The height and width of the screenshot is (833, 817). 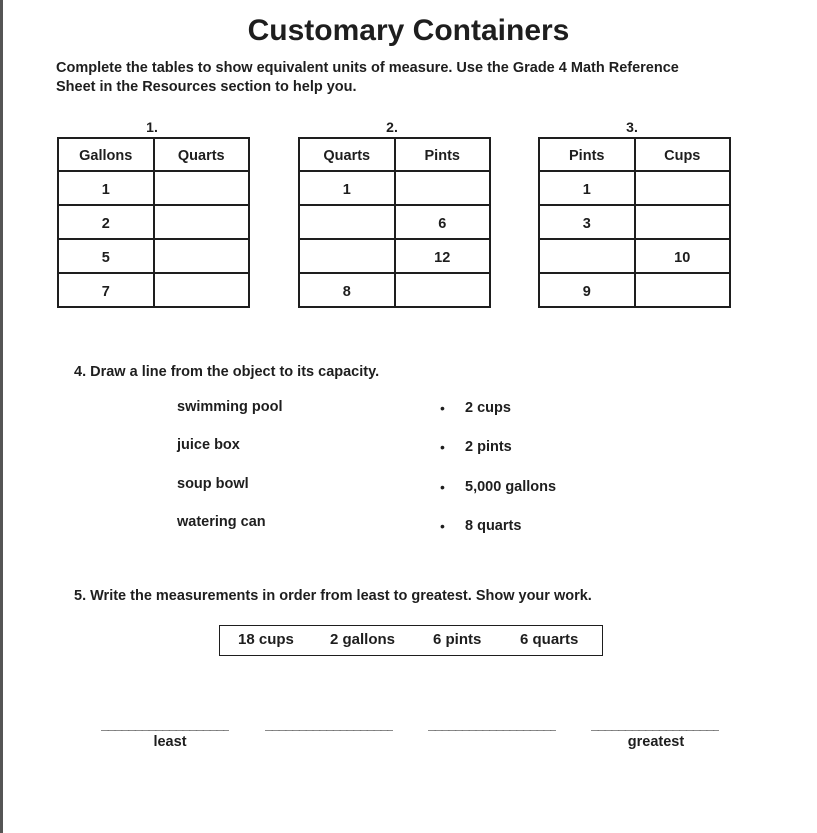 I want to click on table-cell: 10, so click(x=682, y=256).